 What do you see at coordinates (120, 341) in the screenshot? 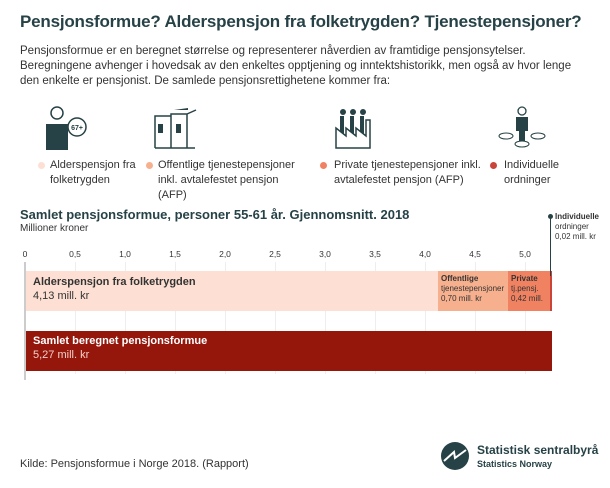
I see `total-name: Samlet beregnet pensjonsformue` at bounding box center [120, 341].